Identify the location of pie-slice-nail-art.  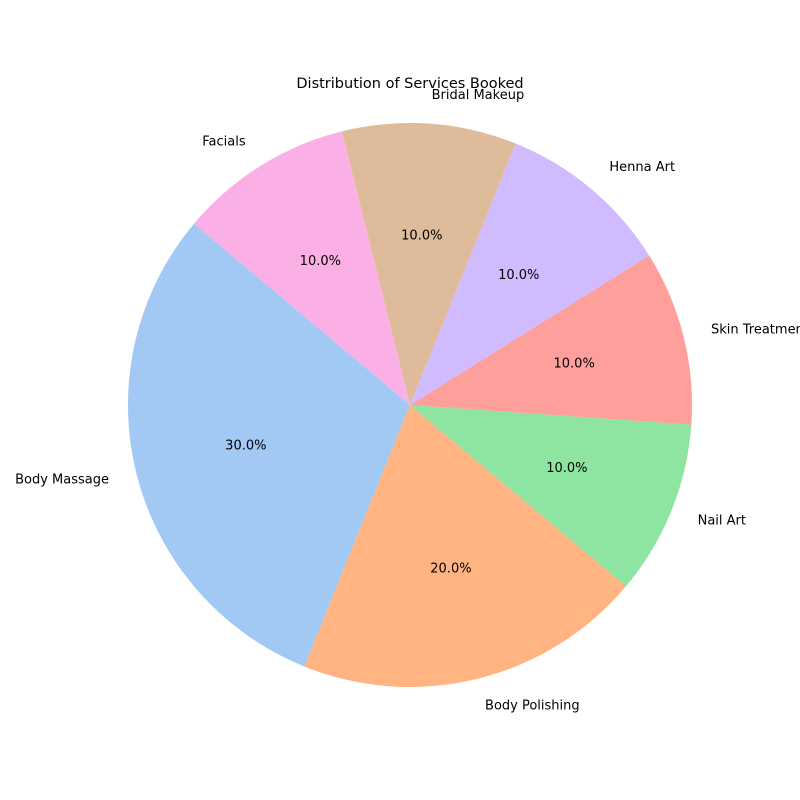
(551, 496).